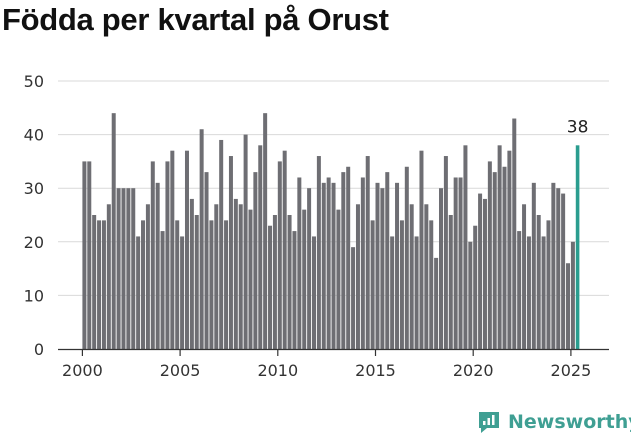 Image resolution: width=631 pixels, height=439 pixels. I want to click on y-tick-label: 30, so click(34, 188).